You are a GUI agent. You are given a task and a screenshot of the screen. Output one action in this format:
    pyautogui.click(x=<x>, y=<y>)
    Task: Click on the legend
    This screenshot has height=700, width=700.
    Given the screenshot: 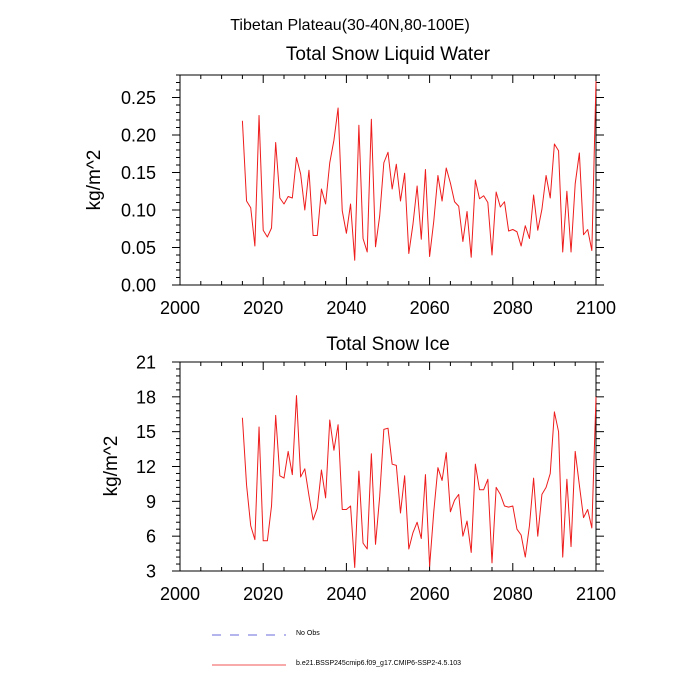 What is the action you would take?
    pyautogui.click(x=249, y=650)
    